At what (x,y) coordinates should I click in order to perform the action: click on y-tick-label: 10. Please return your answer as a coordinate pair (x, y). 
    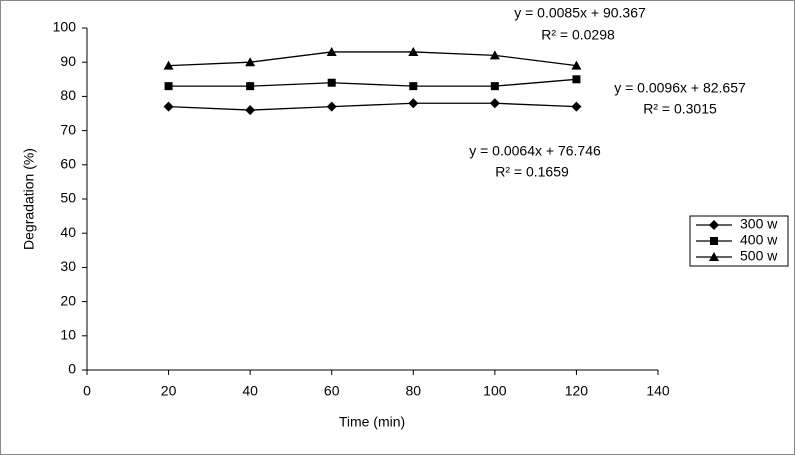
    Looking at the image, I should click on (68, 335).